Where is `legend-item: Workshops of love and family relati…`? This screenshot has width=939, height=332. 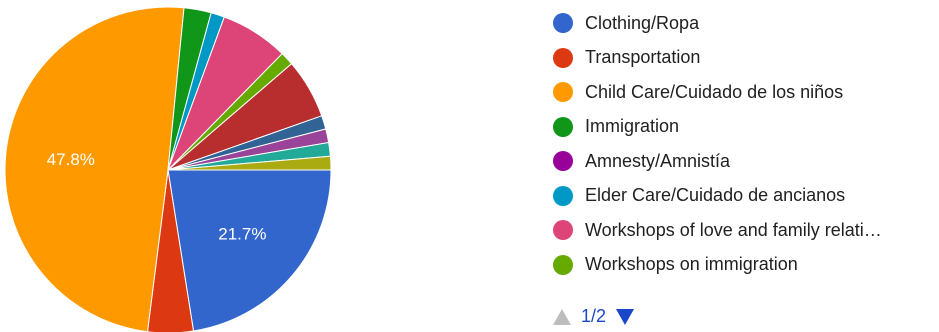
legend-item: Workshops of love and family relati… is located at coordinates (717, 230).